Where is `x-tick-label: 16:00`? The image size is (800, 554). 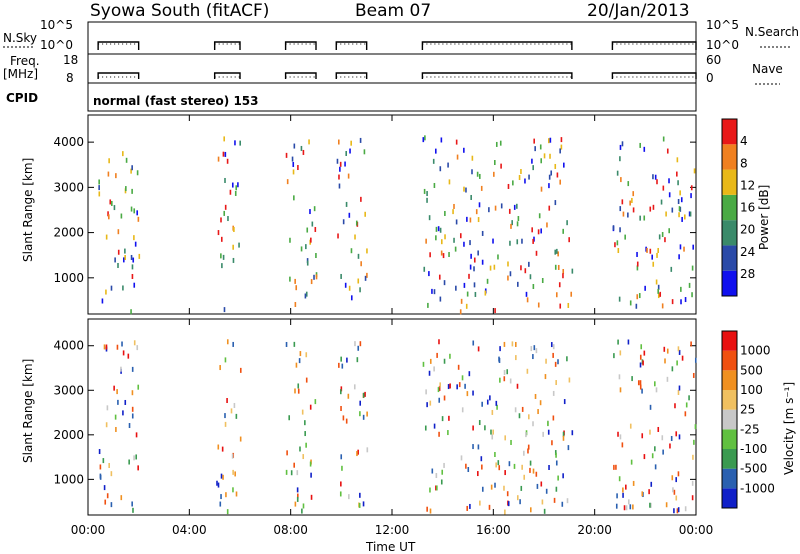 x-tick-label: 16:00 is located at coordinates (493, 530).